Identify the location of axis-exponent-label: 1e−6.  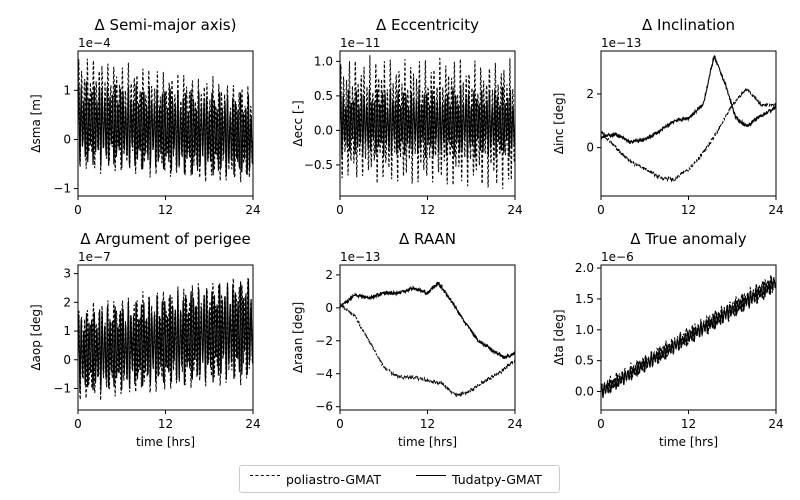
(617, 257).